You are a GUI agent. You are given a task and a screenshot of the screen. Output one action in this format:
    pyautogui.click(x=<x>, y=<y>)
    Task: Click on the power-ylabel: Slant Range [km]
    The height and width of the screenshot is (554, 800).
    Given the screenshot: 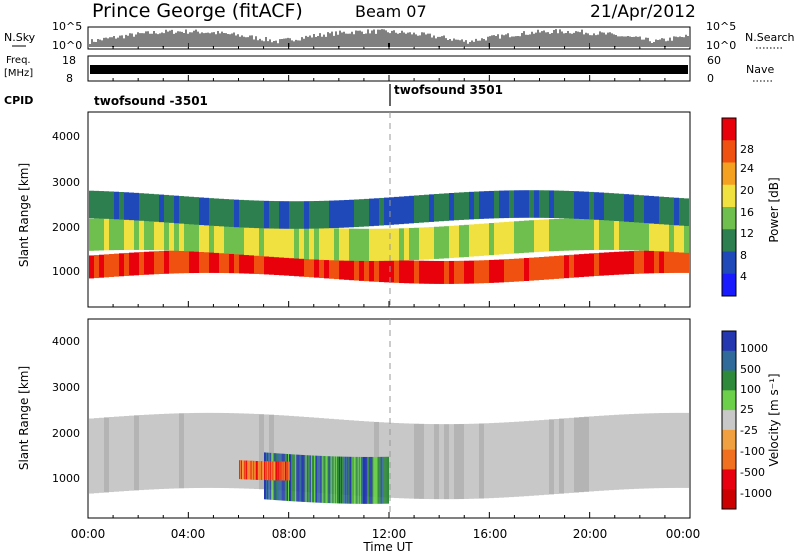 What is the action you would take?
    pyautogui.click(x=24, y=215)
    